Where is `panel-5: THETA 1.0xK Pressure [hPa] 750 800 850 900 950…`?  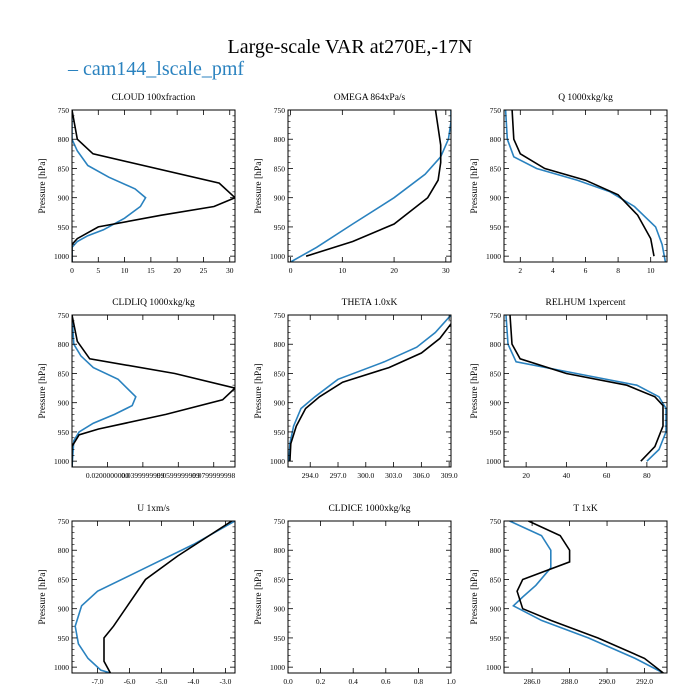 panel-5: THETA 1.0xK Pressure [hPa] 750 800 850 900 950… is located at coordinates (356, 389).